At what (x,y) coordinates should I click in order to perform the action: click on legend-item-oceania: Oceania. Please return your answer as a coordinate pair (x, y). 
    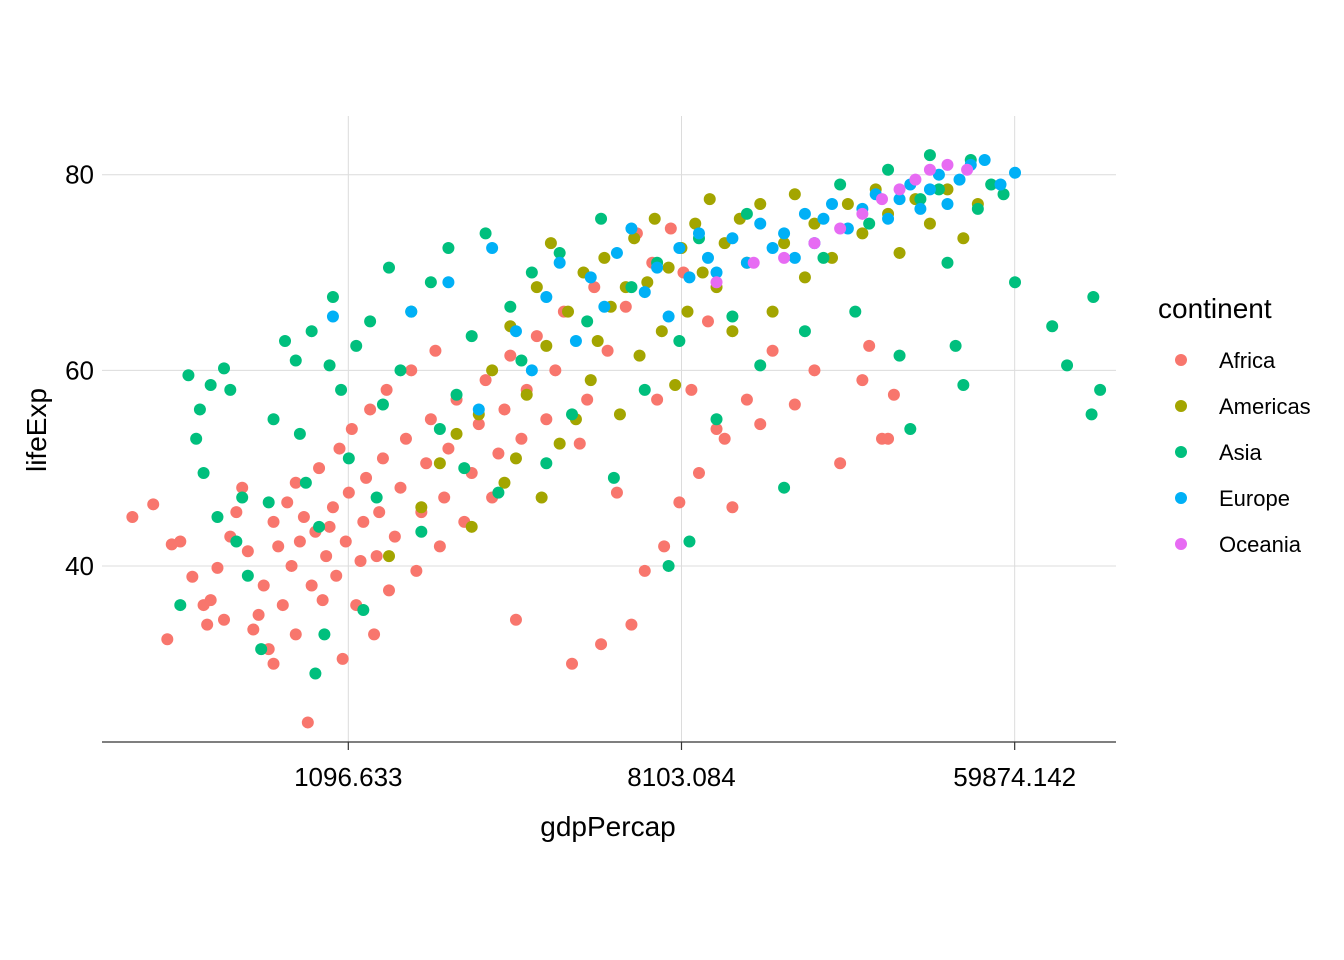
    Looking at the image, I should click on (1238, 544).